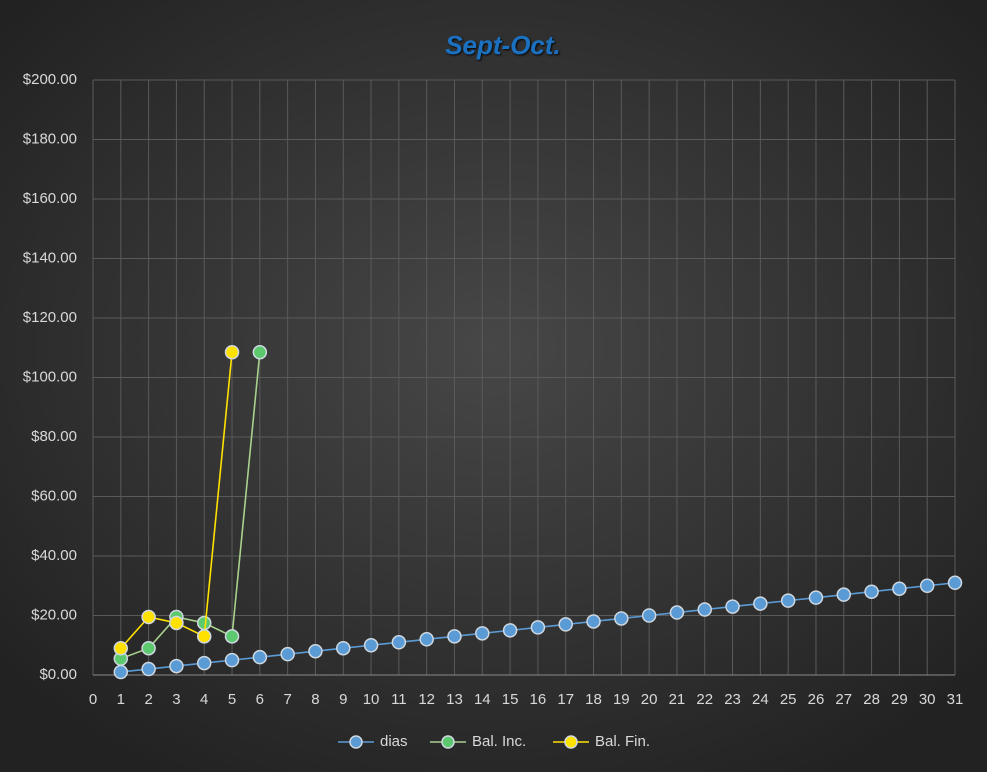 This screenshot has height=772, width=987. What do you see at coordinates (621, 699) in the screenshot?
I see `x-tick-label: 19` at bounding box center [621, 699].